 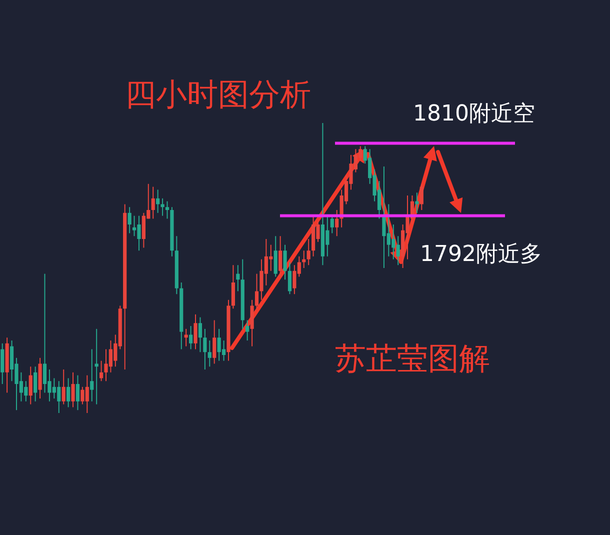 I want to click on chart-title: 四小时图分析, so click(x=218, y=95).